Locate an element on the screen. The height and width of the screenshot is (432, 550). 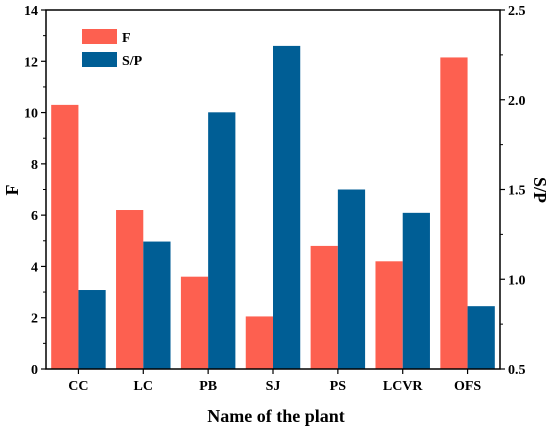
legend: F S/P is located at coordinates (112, 49).